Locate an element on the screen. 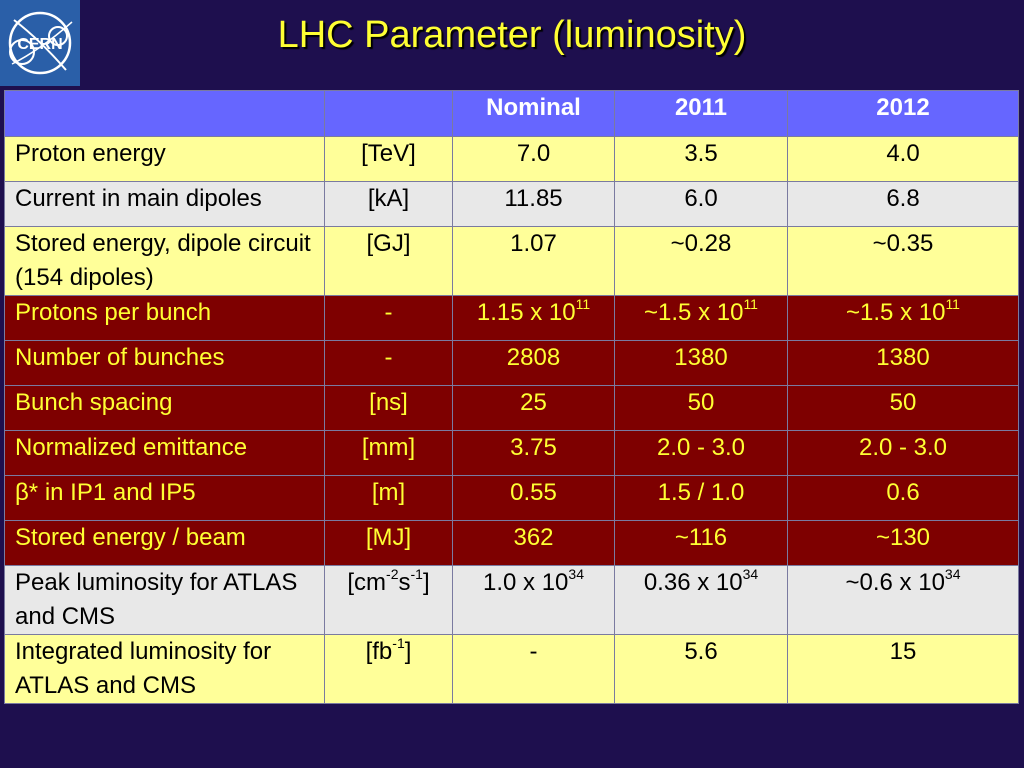 The height and width of the screenshot is (768, 1024). table-row: Bunch spacing [ns] 25 50 50 is located at coordinates (511, 408).